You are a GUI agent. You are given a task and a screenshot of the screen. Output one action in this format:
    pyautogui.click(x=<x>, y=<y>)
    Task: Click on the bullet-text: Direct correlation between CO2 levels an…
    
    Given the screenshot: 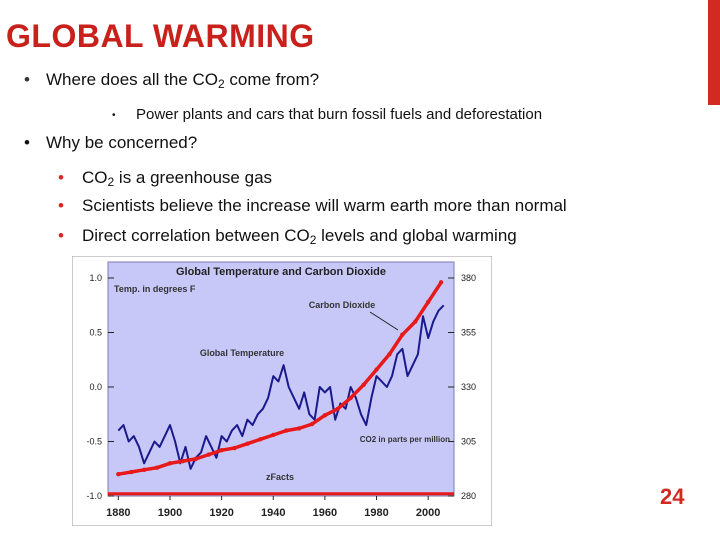 What is the action you would take?
    pyautogui.click(x=299, y=236)
    